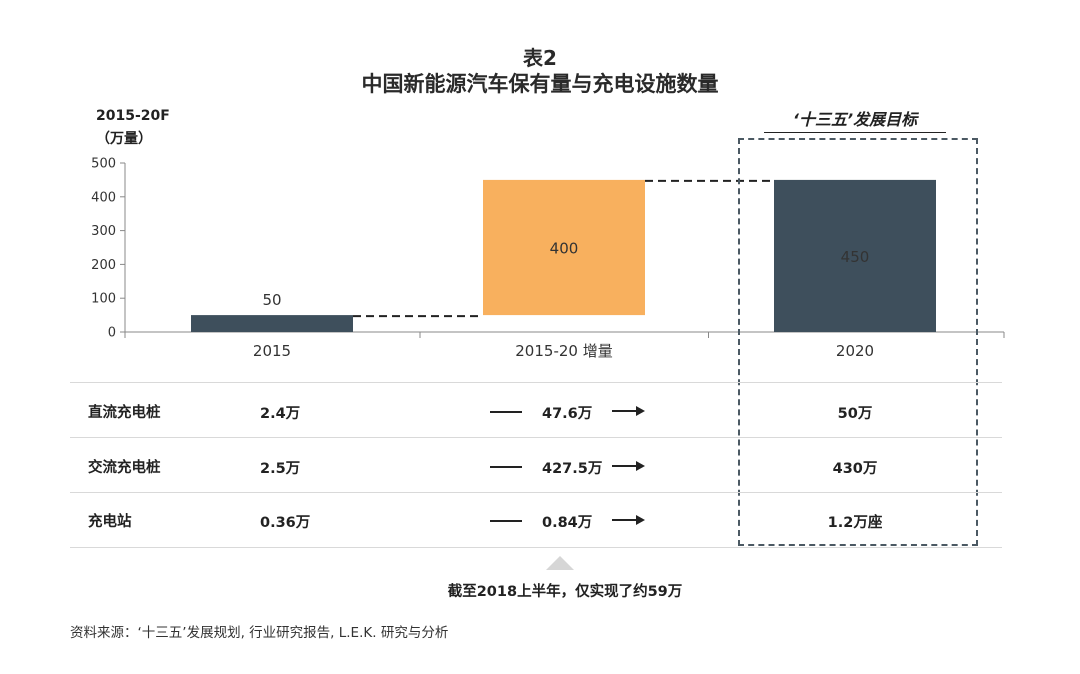  What do you see at coordinates (560, 563) in the screenshot?
I see `triangle-up-icon` at bounding box center [560, 563].